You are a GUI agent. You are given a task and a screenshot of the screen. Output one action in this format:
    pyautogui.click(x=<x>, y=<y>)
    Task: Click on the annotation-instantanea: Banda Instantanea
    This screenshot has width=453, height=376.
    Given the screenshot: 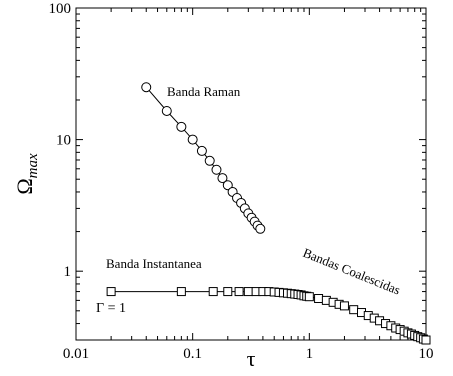 What is the action you would take?
    pyautogui.click(x=154, y=263)
    